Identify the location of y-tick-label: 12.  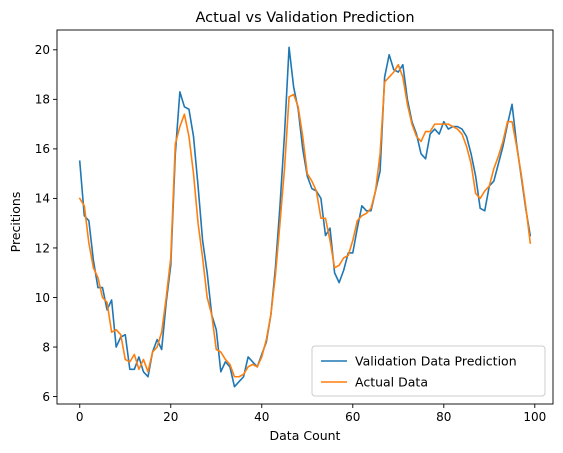
(42, 248).